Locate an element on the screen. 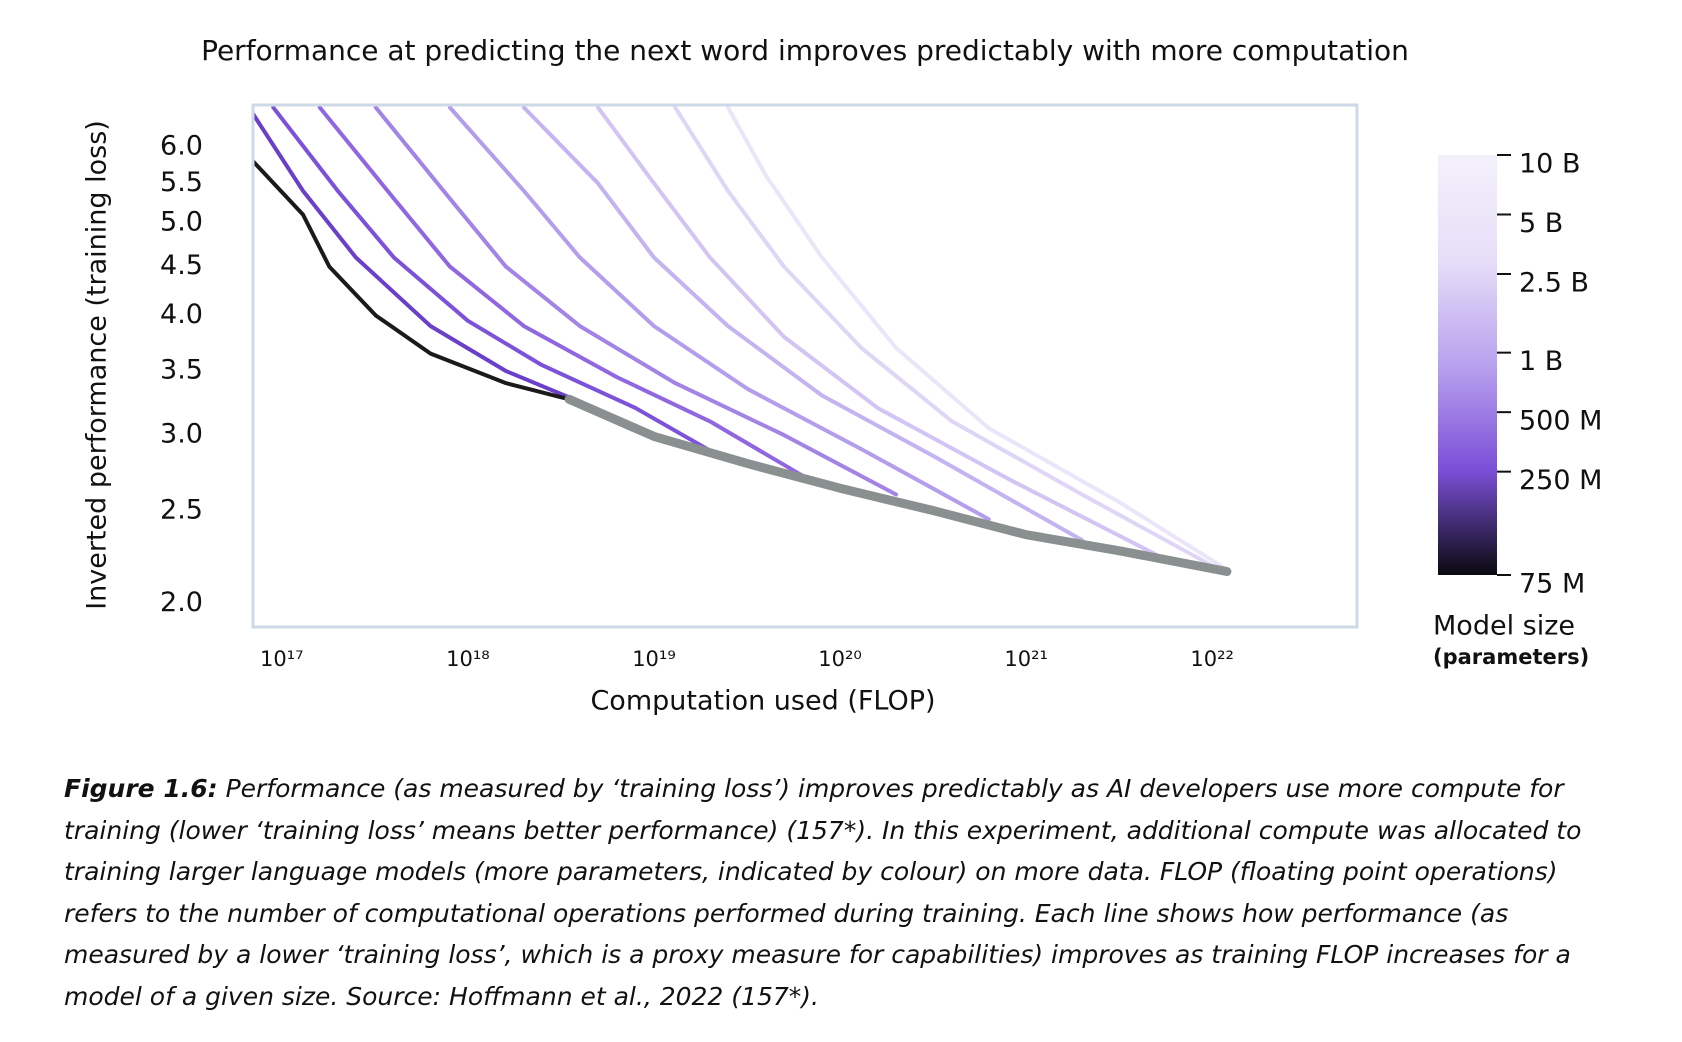 The height and width of the screenshot is (1042, 1682). y-tick-label: 2.0 is located at coordinates (181, 602).